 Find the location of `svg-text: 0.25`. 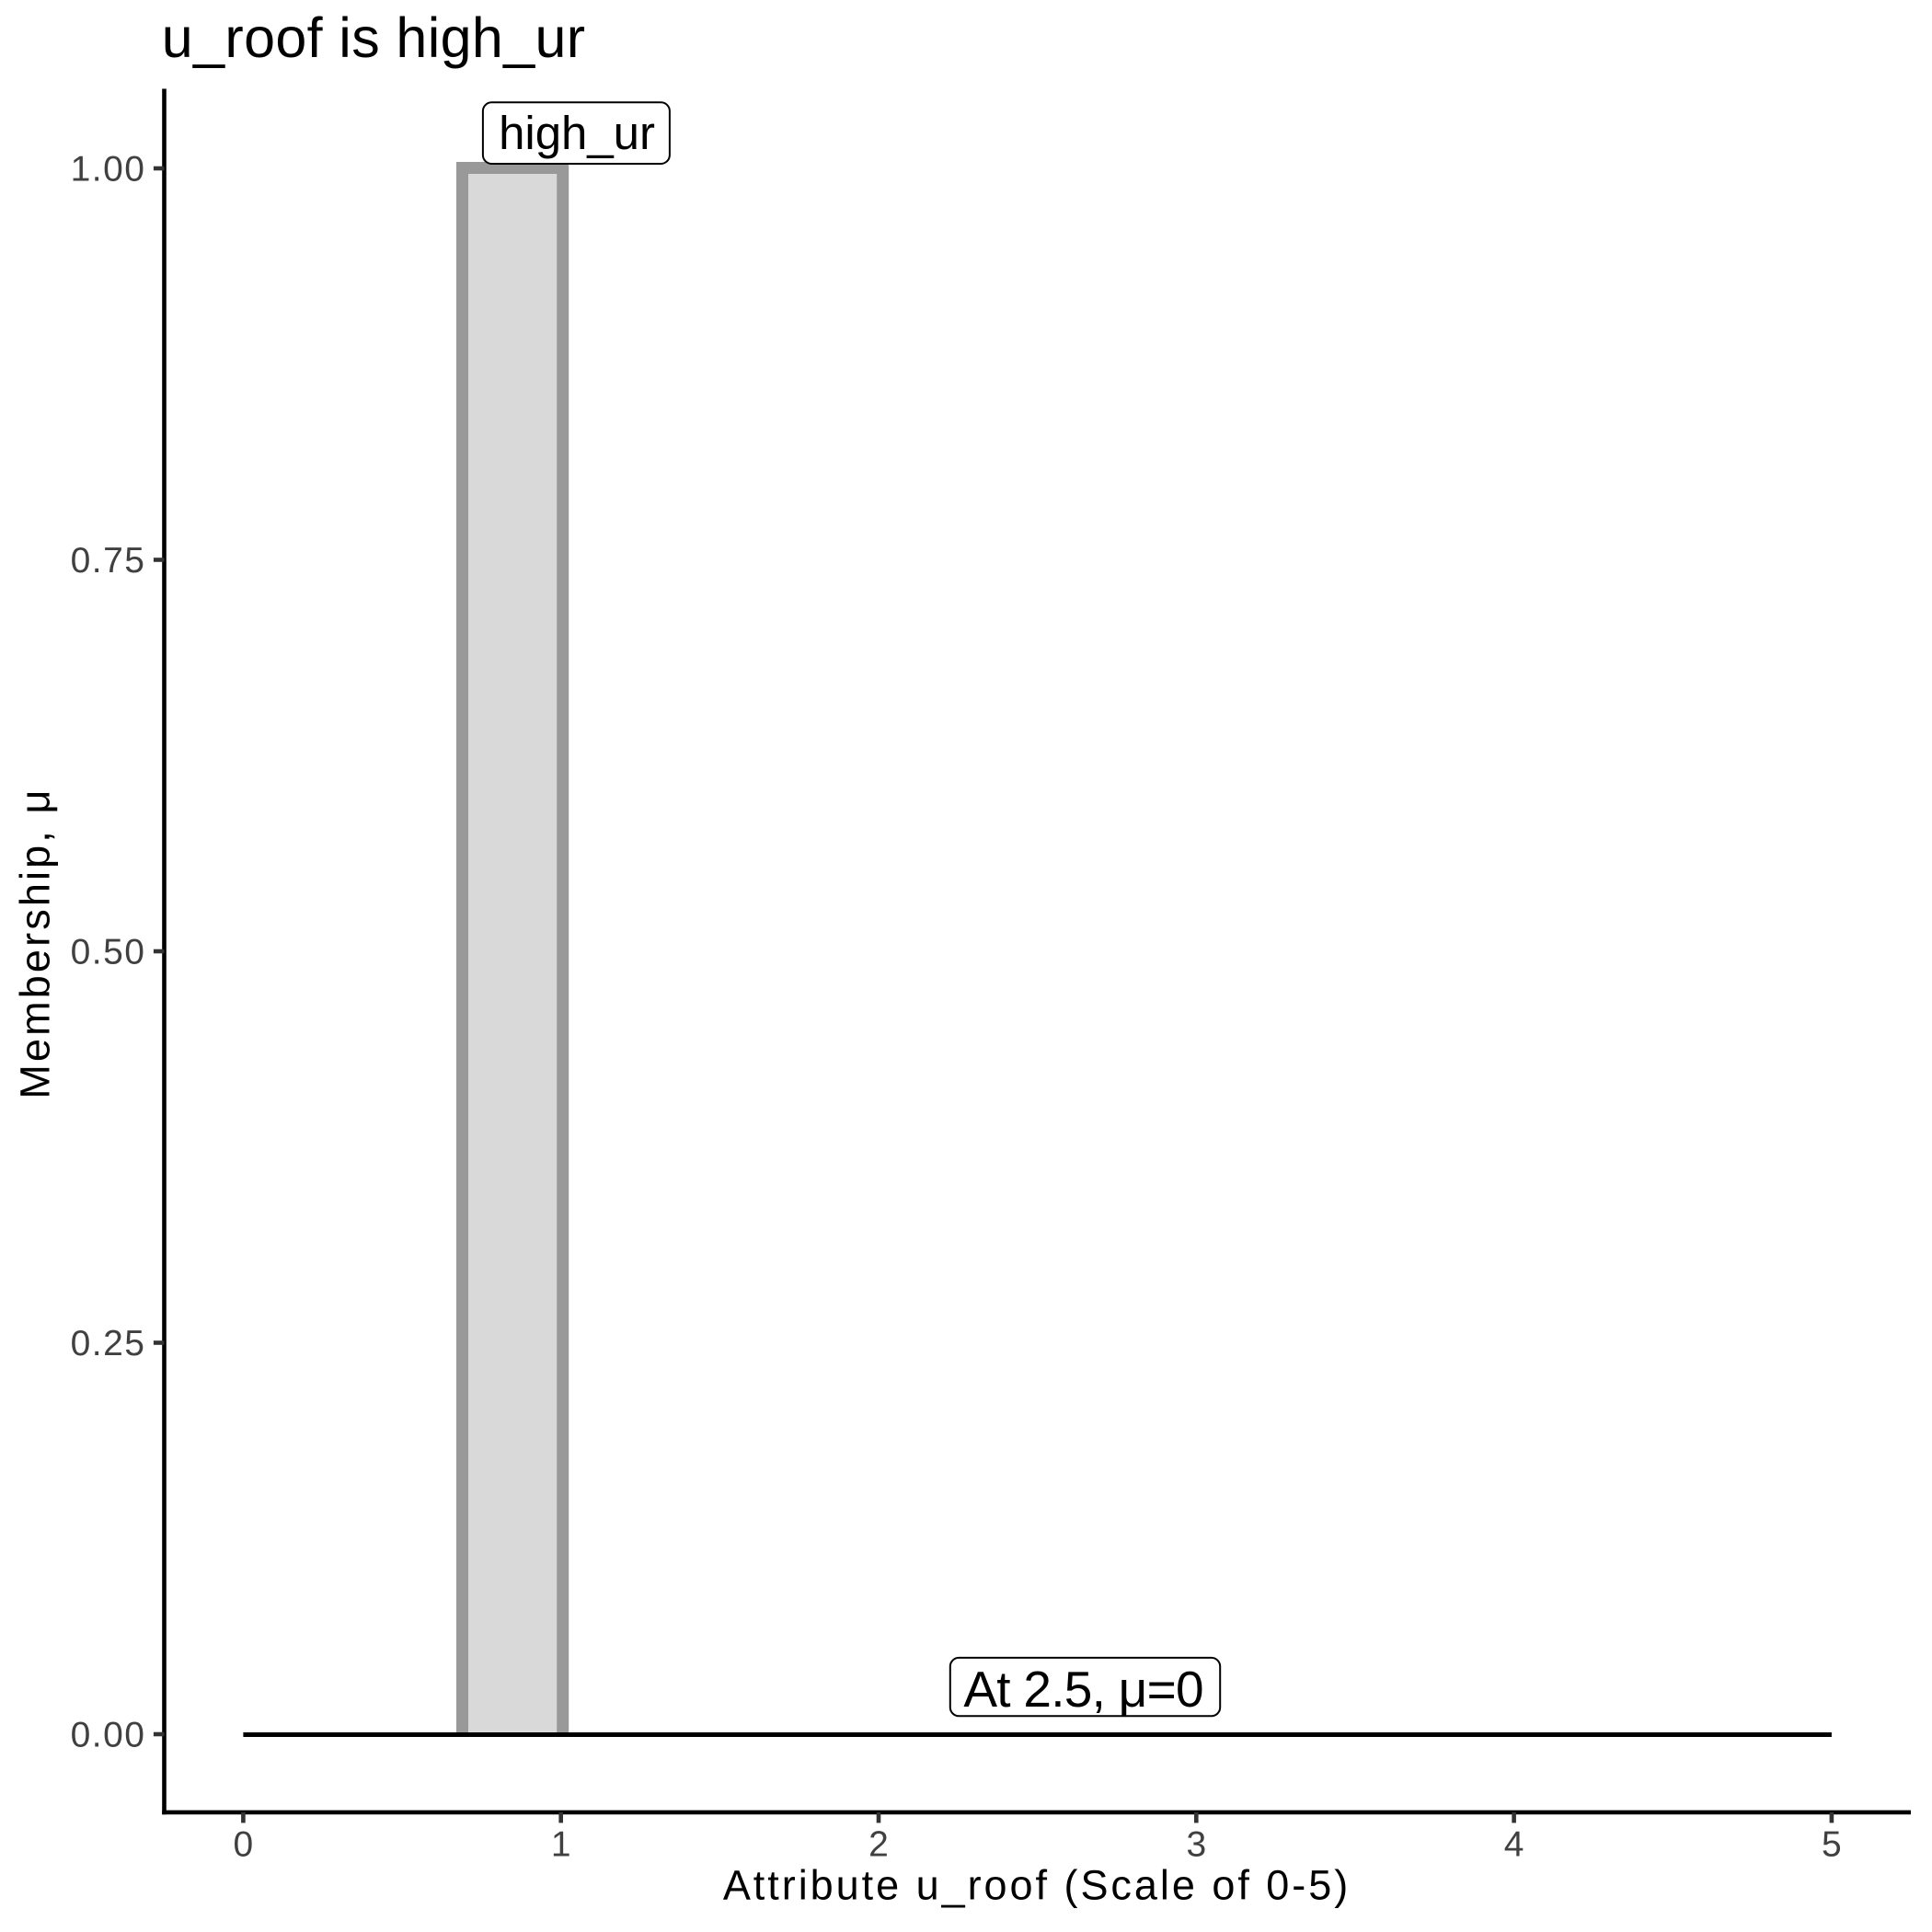

svg-text: 0.25 is located at coordinates (108, 1343).